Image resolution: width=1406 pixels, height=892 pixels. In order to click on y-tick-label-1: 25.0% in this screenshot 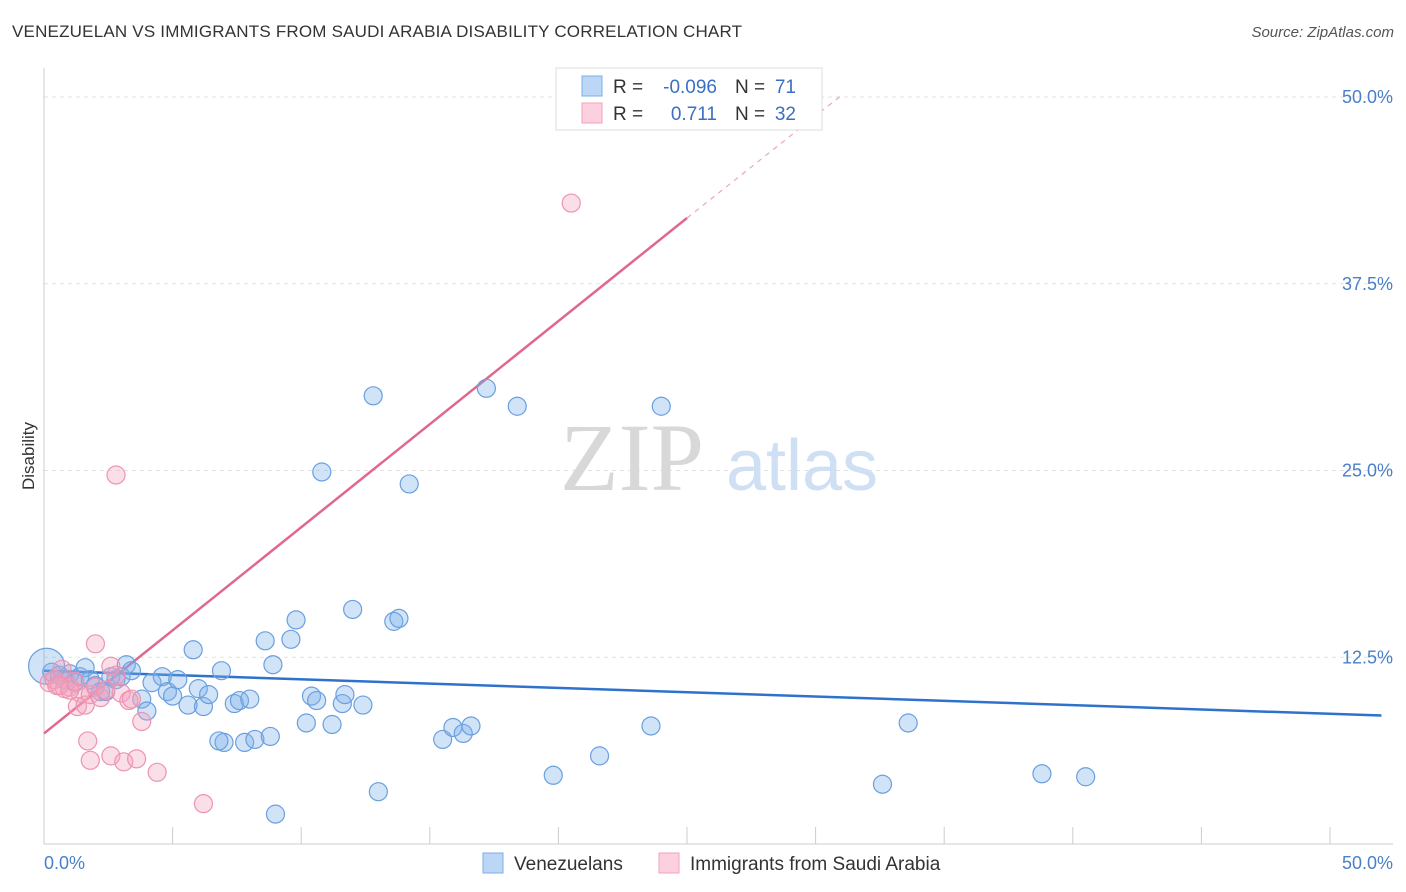, I will do `click(1367, 471)`.